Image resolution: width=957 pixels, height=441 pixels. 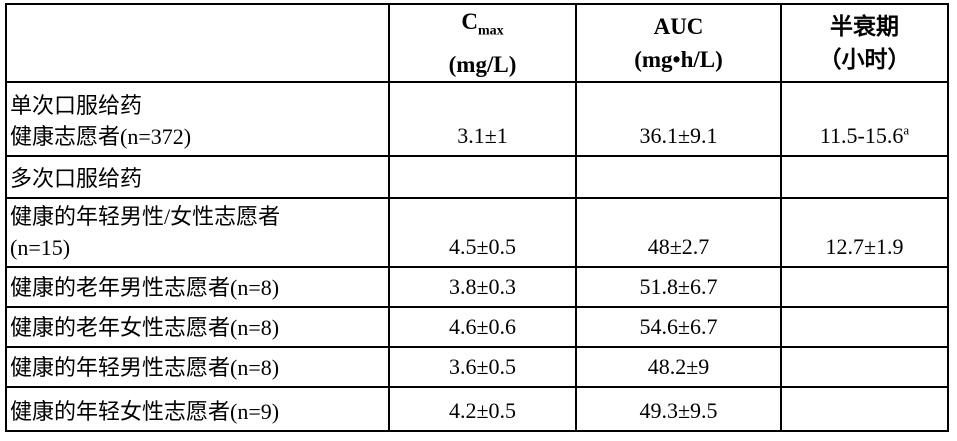 I want to click on row-label-line1: 健康的老年男性志愿者(n=8), so click(x=145, y=287).